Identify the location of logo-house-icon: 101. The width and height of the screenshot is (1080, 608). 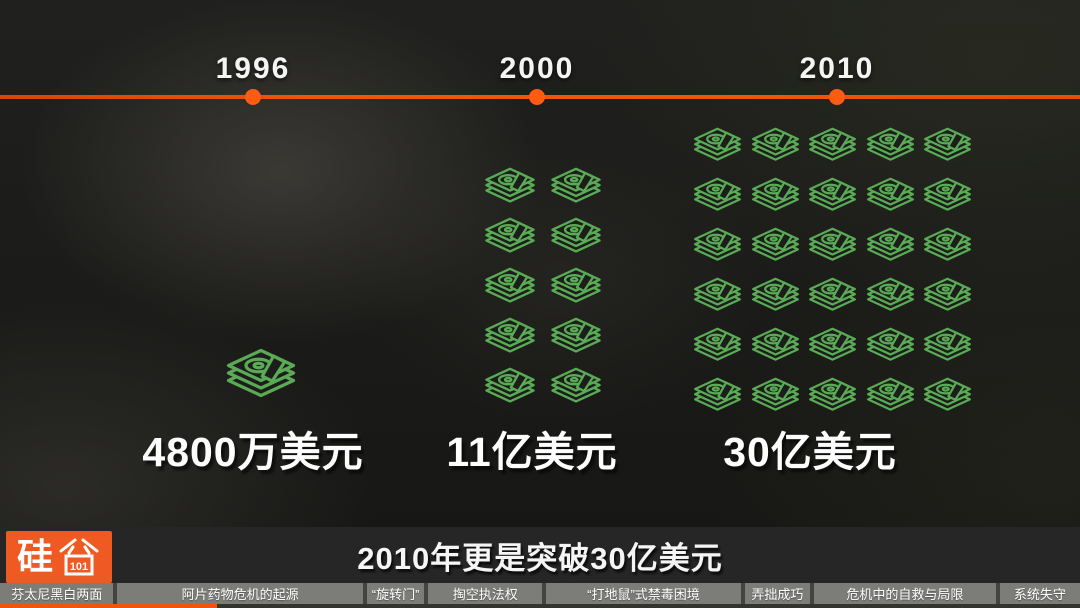
(79, 557).